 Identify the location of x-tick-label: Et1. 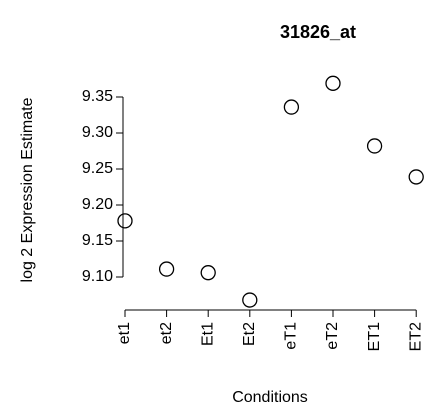
(207, 334).